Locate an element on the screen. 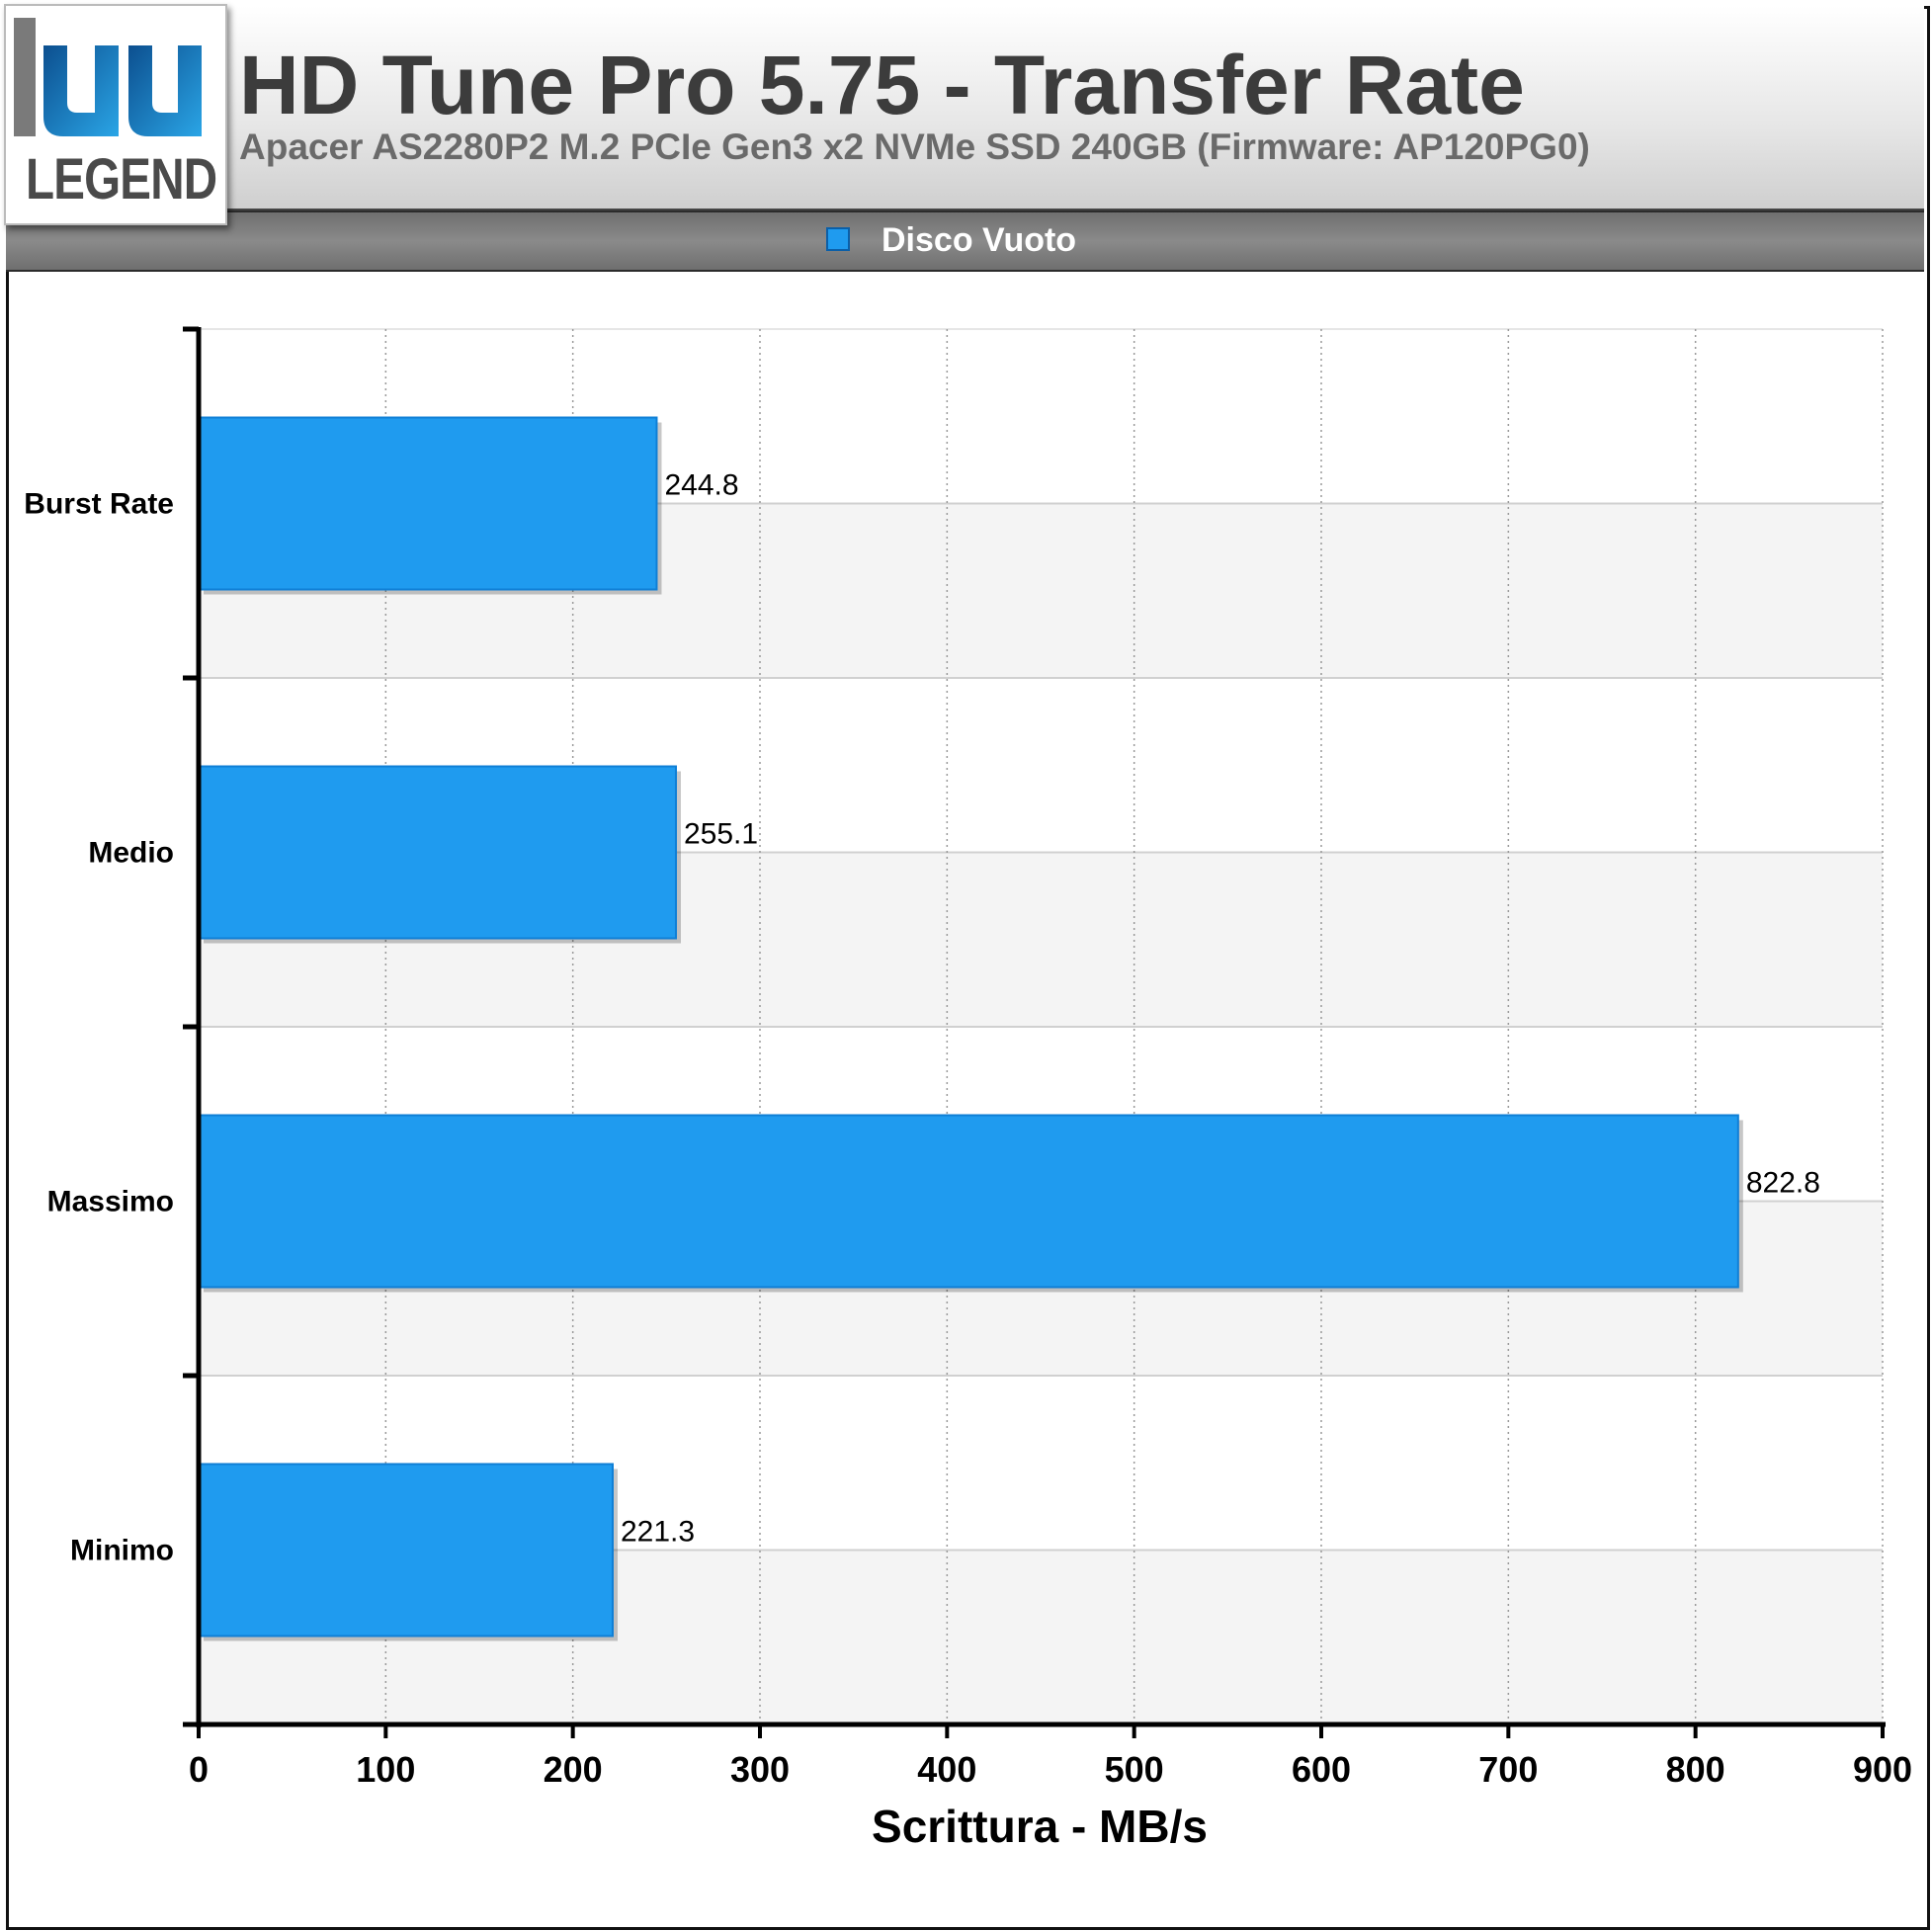 The image size is (1932, 1931). data-label: 244.8 is located at coordinates (701, 485).